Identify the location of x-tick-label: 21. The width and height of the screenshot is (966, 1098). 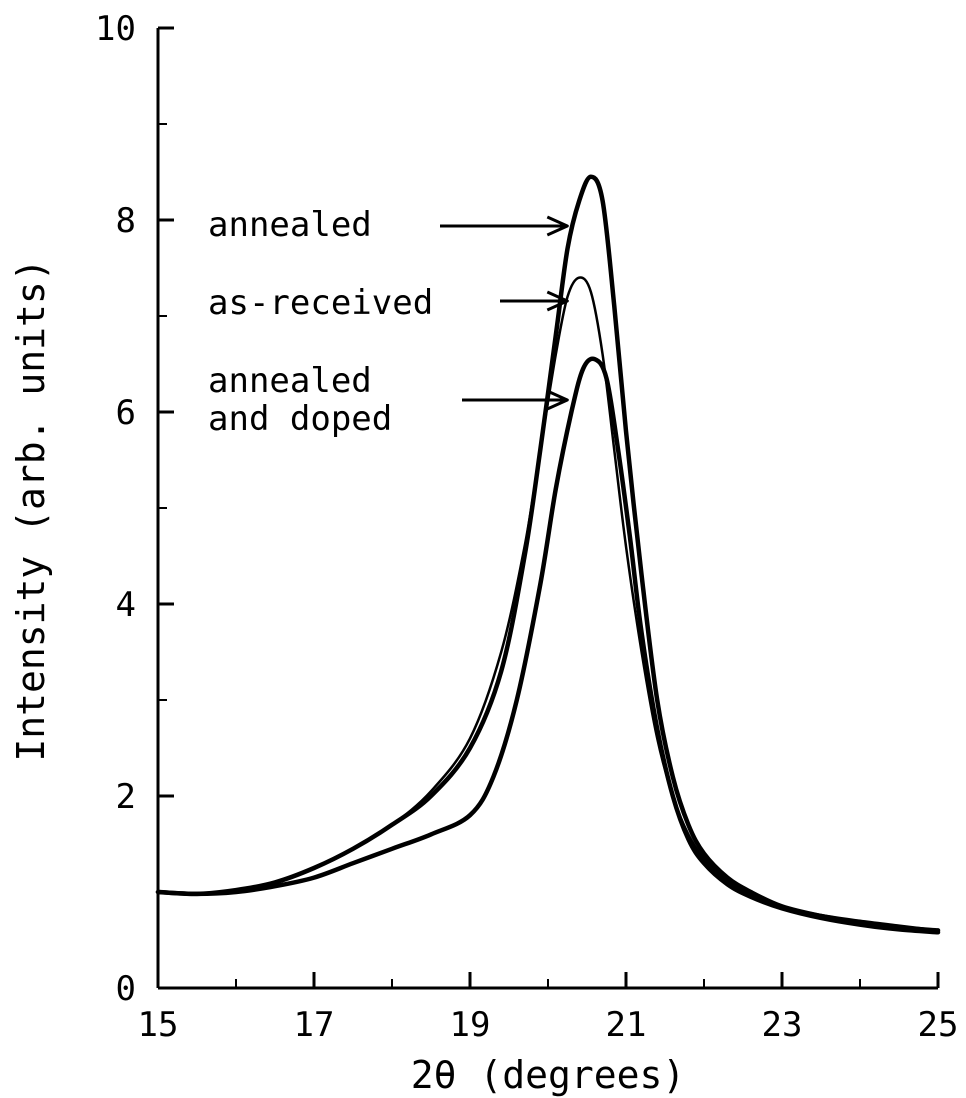
(626, 1025).